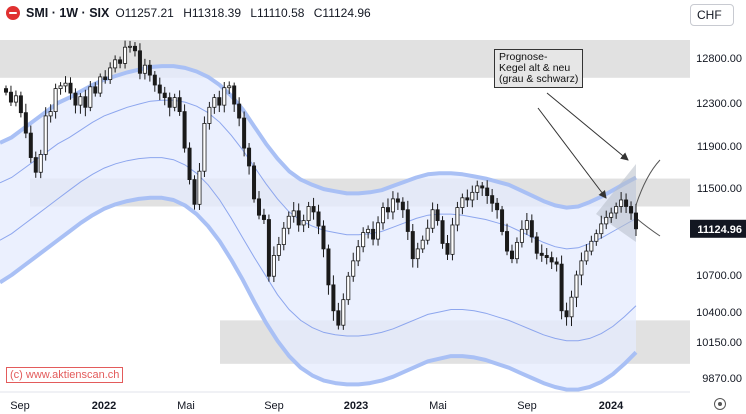 The width and height of the screenshot is (746, 414). I want to click on symbol-title: SMI · 1W · SIX, so click(68, 13).